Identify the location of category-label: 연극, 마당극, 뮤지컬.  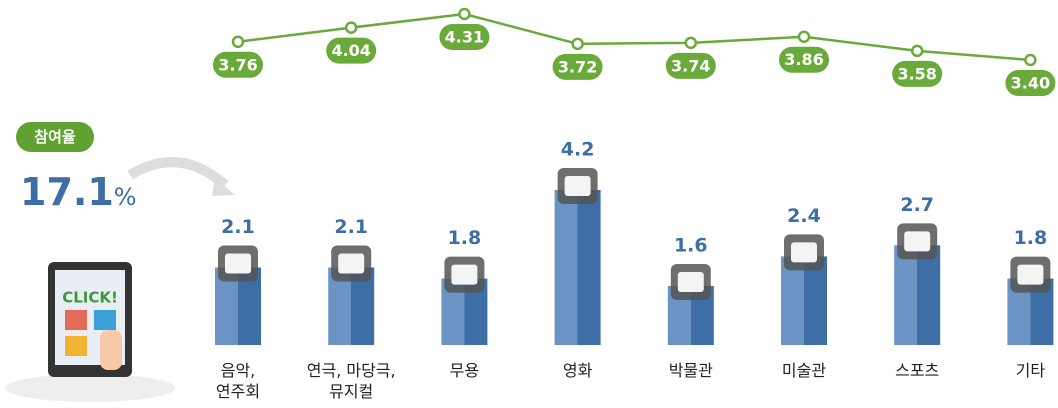
(351, 381).